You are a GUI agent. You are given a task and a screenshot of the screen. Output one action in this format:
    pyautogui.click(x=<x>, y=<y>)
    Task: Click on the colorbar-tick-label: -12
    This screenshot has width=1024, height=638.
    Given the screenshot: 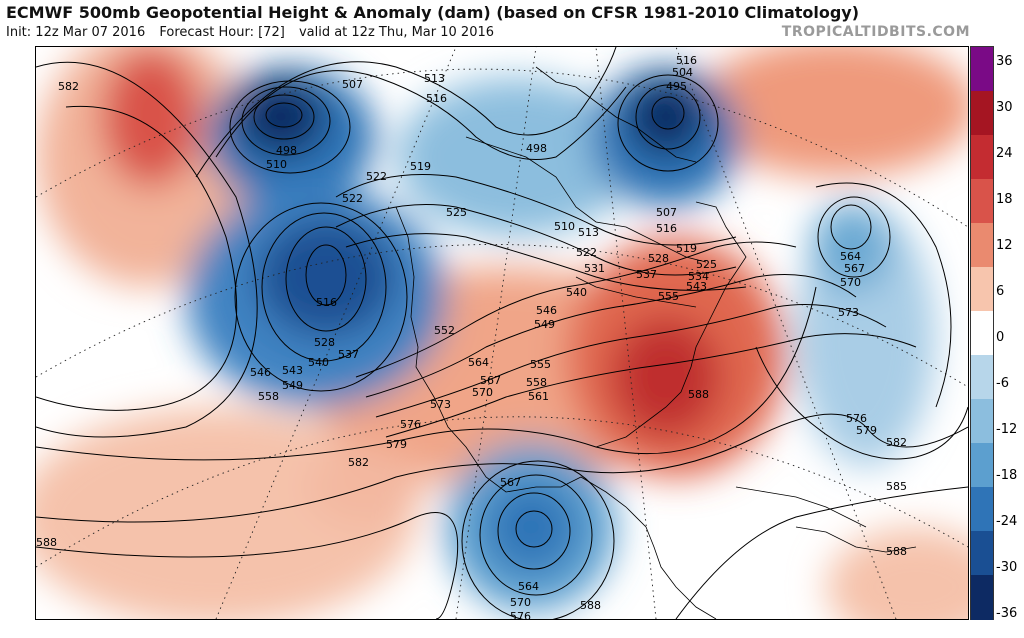 What is the action you would take?
    pyautogui.click(x=1007, y=429)
    